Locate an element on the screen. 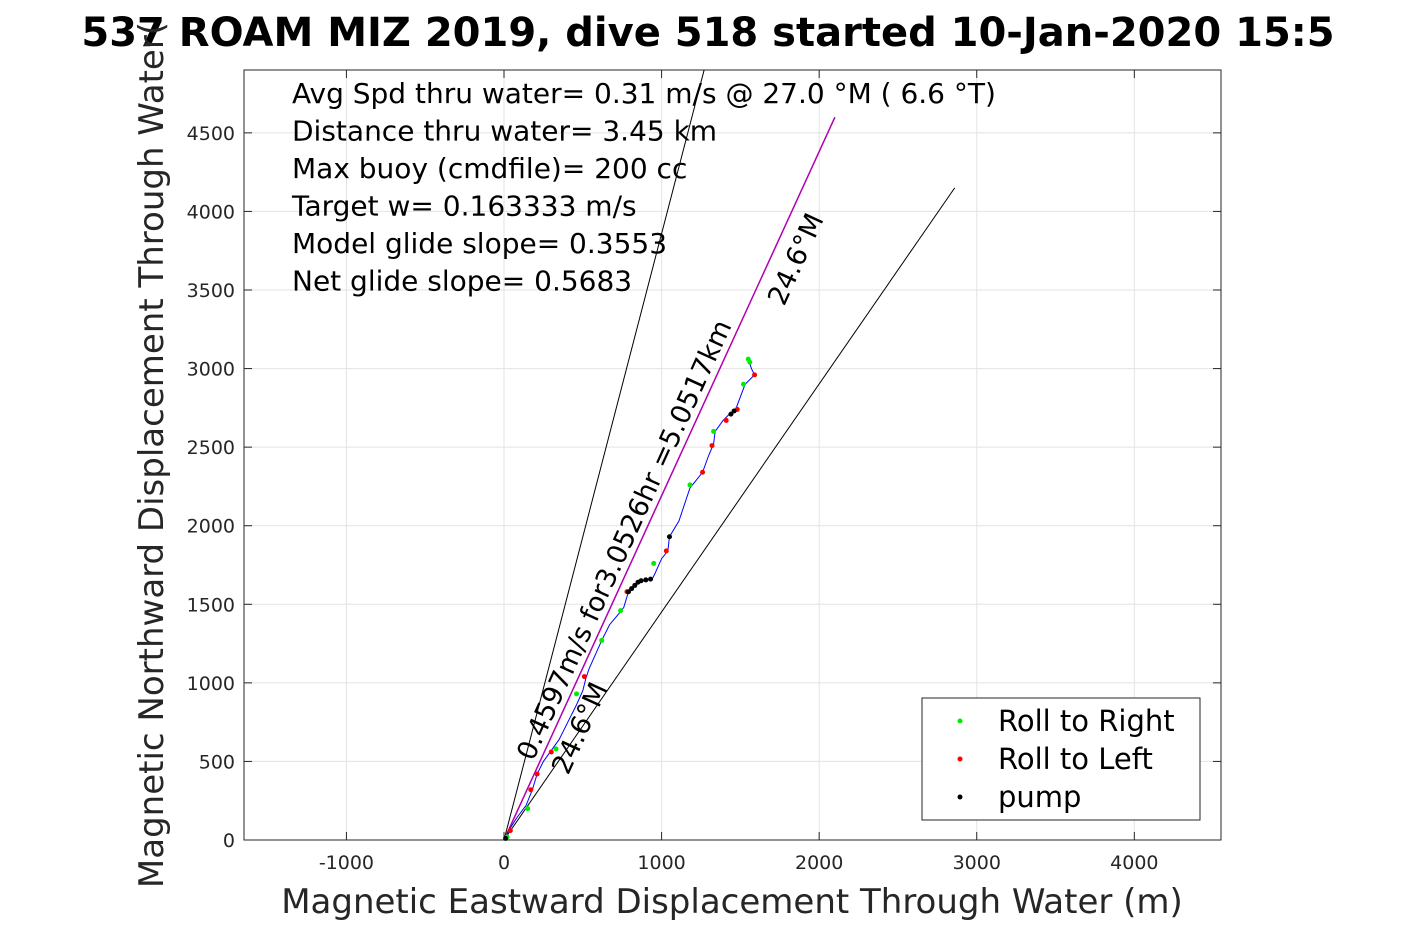 Image resolution: width=1417 pixels, height=945 pixels. roll-left-points is located at coordinates (632, 603).